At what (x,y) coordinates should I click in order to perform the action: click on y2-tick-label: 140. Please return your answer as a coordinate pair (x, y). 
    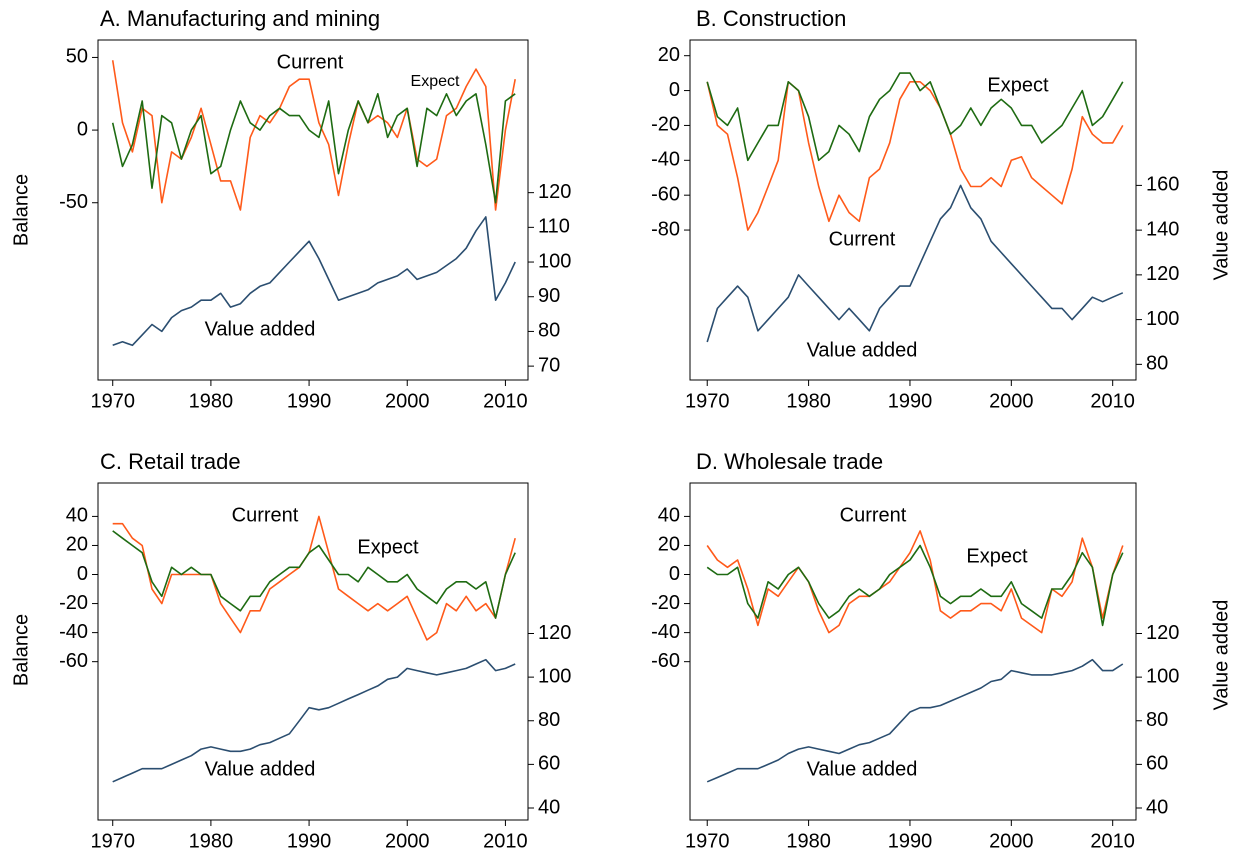
    Looking at the image, I should click on (1162, 229).